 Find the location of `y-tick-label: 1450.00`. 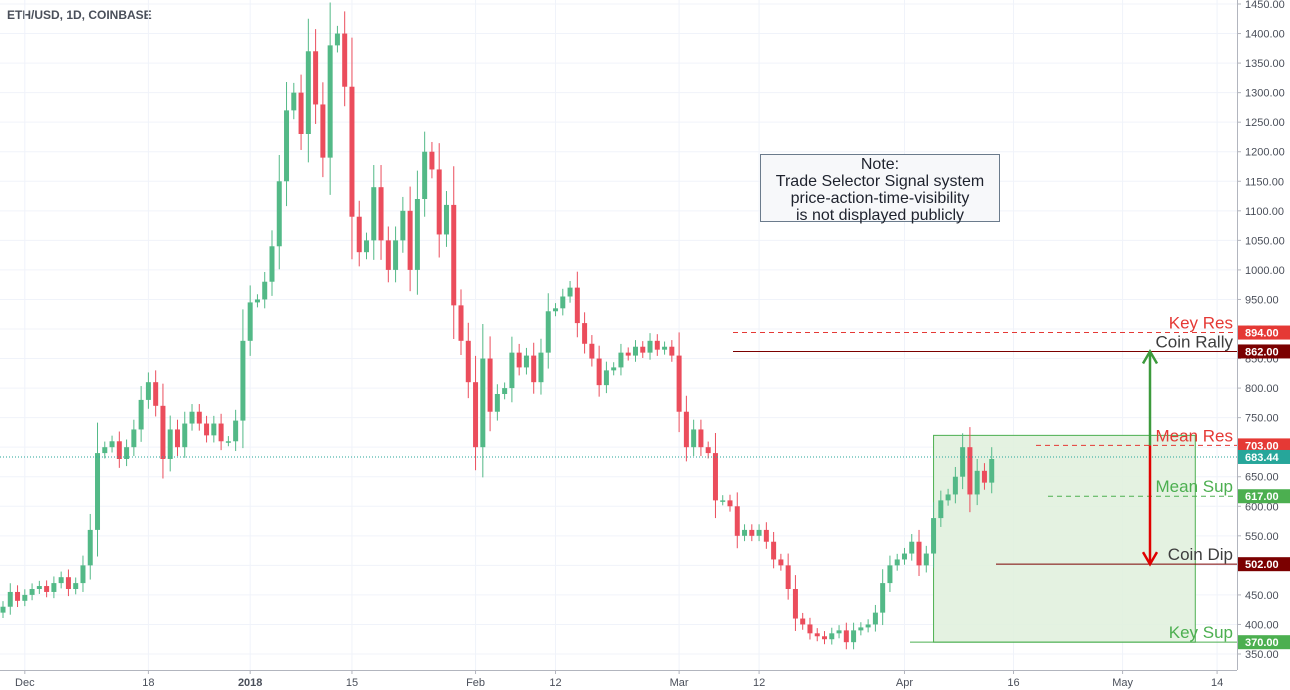

y-tick-label: 1450.00 is located at coordinates (1265, 5).